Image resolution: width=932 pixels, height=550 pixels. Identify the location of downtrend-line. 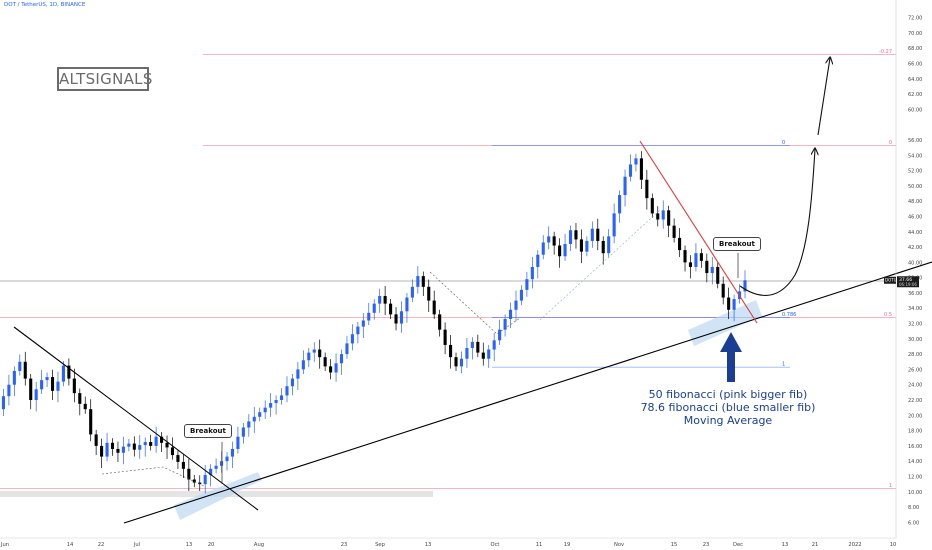
(698, 232).